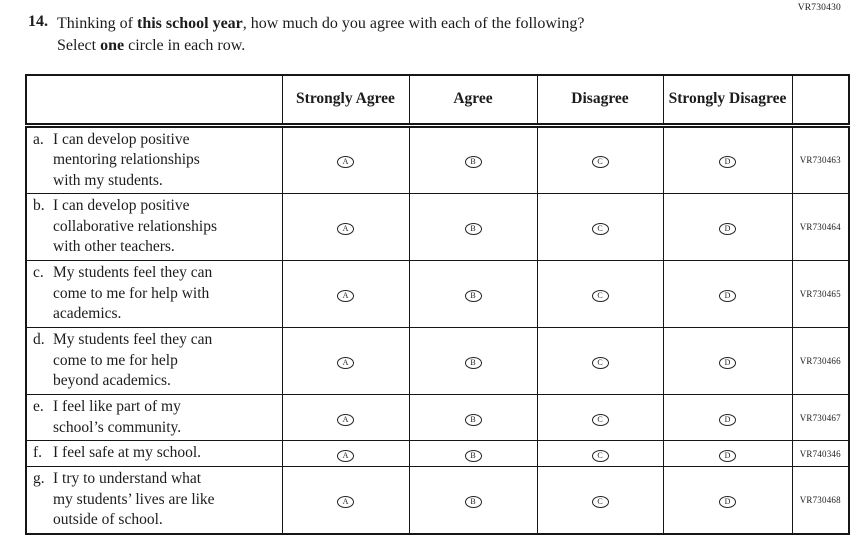 Image resolution: width=861 pixels, height=539 pixels. What do you see at coordinates (38, 406) in the screenshot?
I see `statement-letter: e.` at bounding box center [38, 406].